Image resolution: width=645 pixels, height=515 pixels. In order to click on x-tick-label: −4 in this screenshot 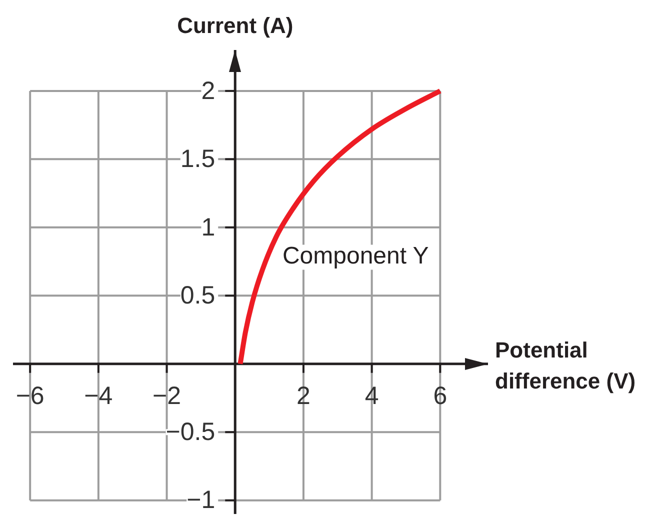, I will do `click(98, 396)`.